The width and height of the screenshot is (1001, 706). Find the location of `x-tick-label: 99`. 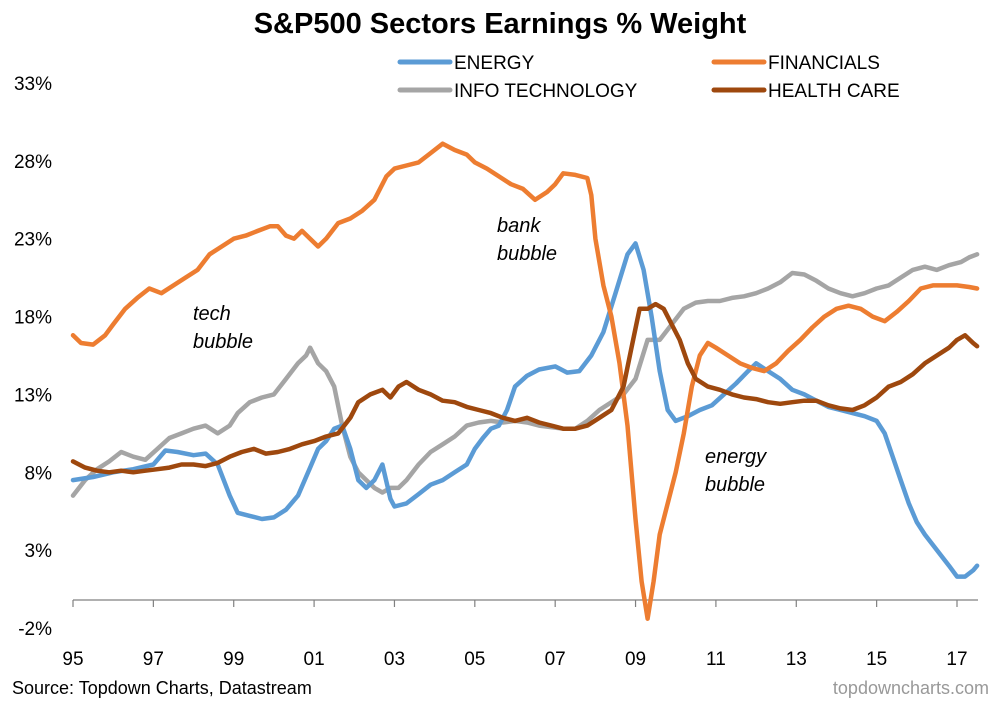

x-tick-label: 99 is located at coordinates (233, 659).